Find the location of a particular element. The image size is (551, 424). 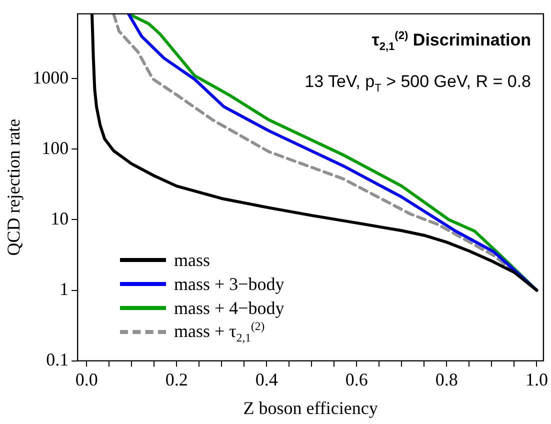

legend-label: mass + 4−body is located at coordinates (229, 308).